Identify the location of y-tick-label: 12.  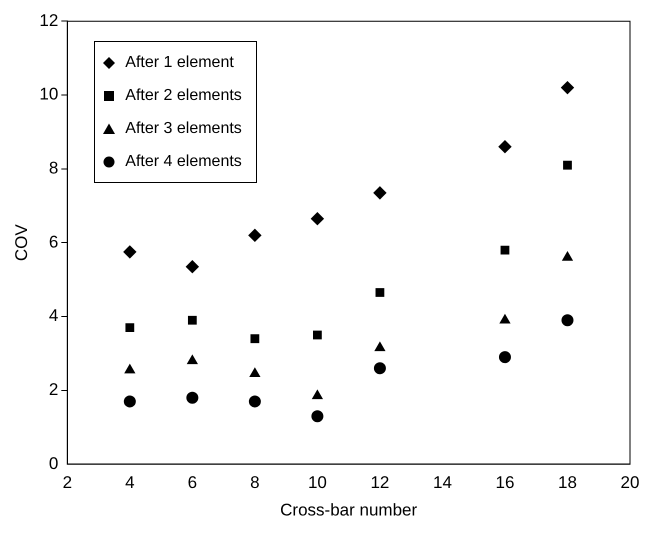
(48, 20).